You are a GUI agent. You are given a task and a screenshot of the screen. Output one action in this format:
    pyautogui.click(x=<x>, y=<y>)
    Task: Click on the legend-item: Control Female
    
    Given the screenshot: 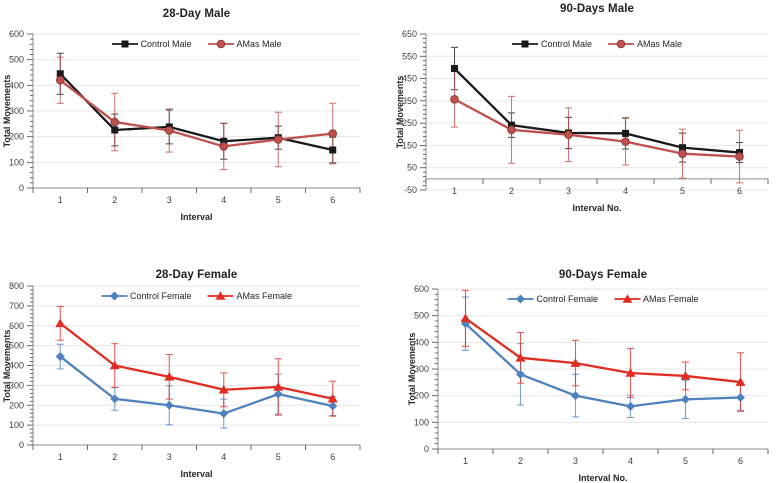 What is the action you would take?
    pyautogui.click(x=552, y=299)
    